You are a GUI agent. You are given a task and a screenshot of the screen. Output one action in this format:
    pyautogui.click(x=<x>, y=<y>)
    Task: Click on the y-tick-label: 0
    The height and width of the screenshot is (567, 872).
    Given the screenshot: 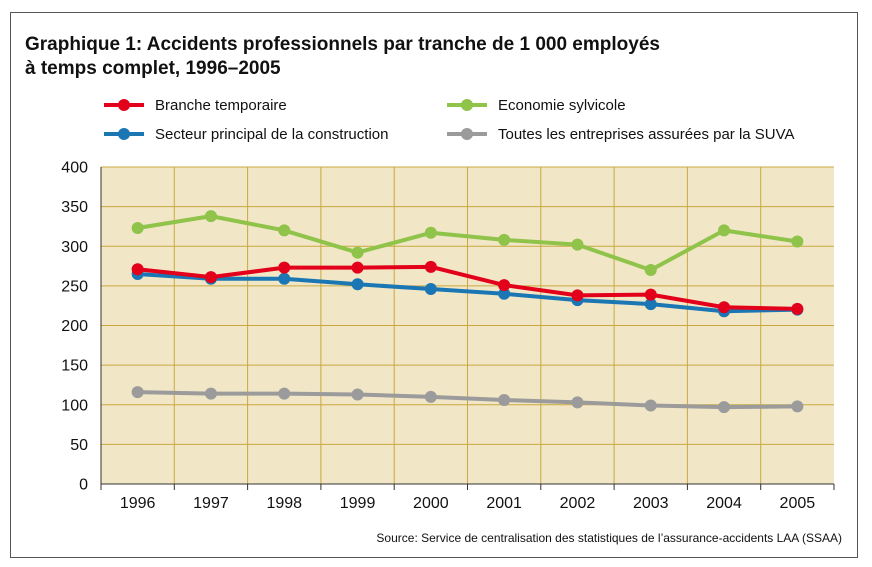 What is the action you would take?
    pyautogui.click(x=83, y=485)
    